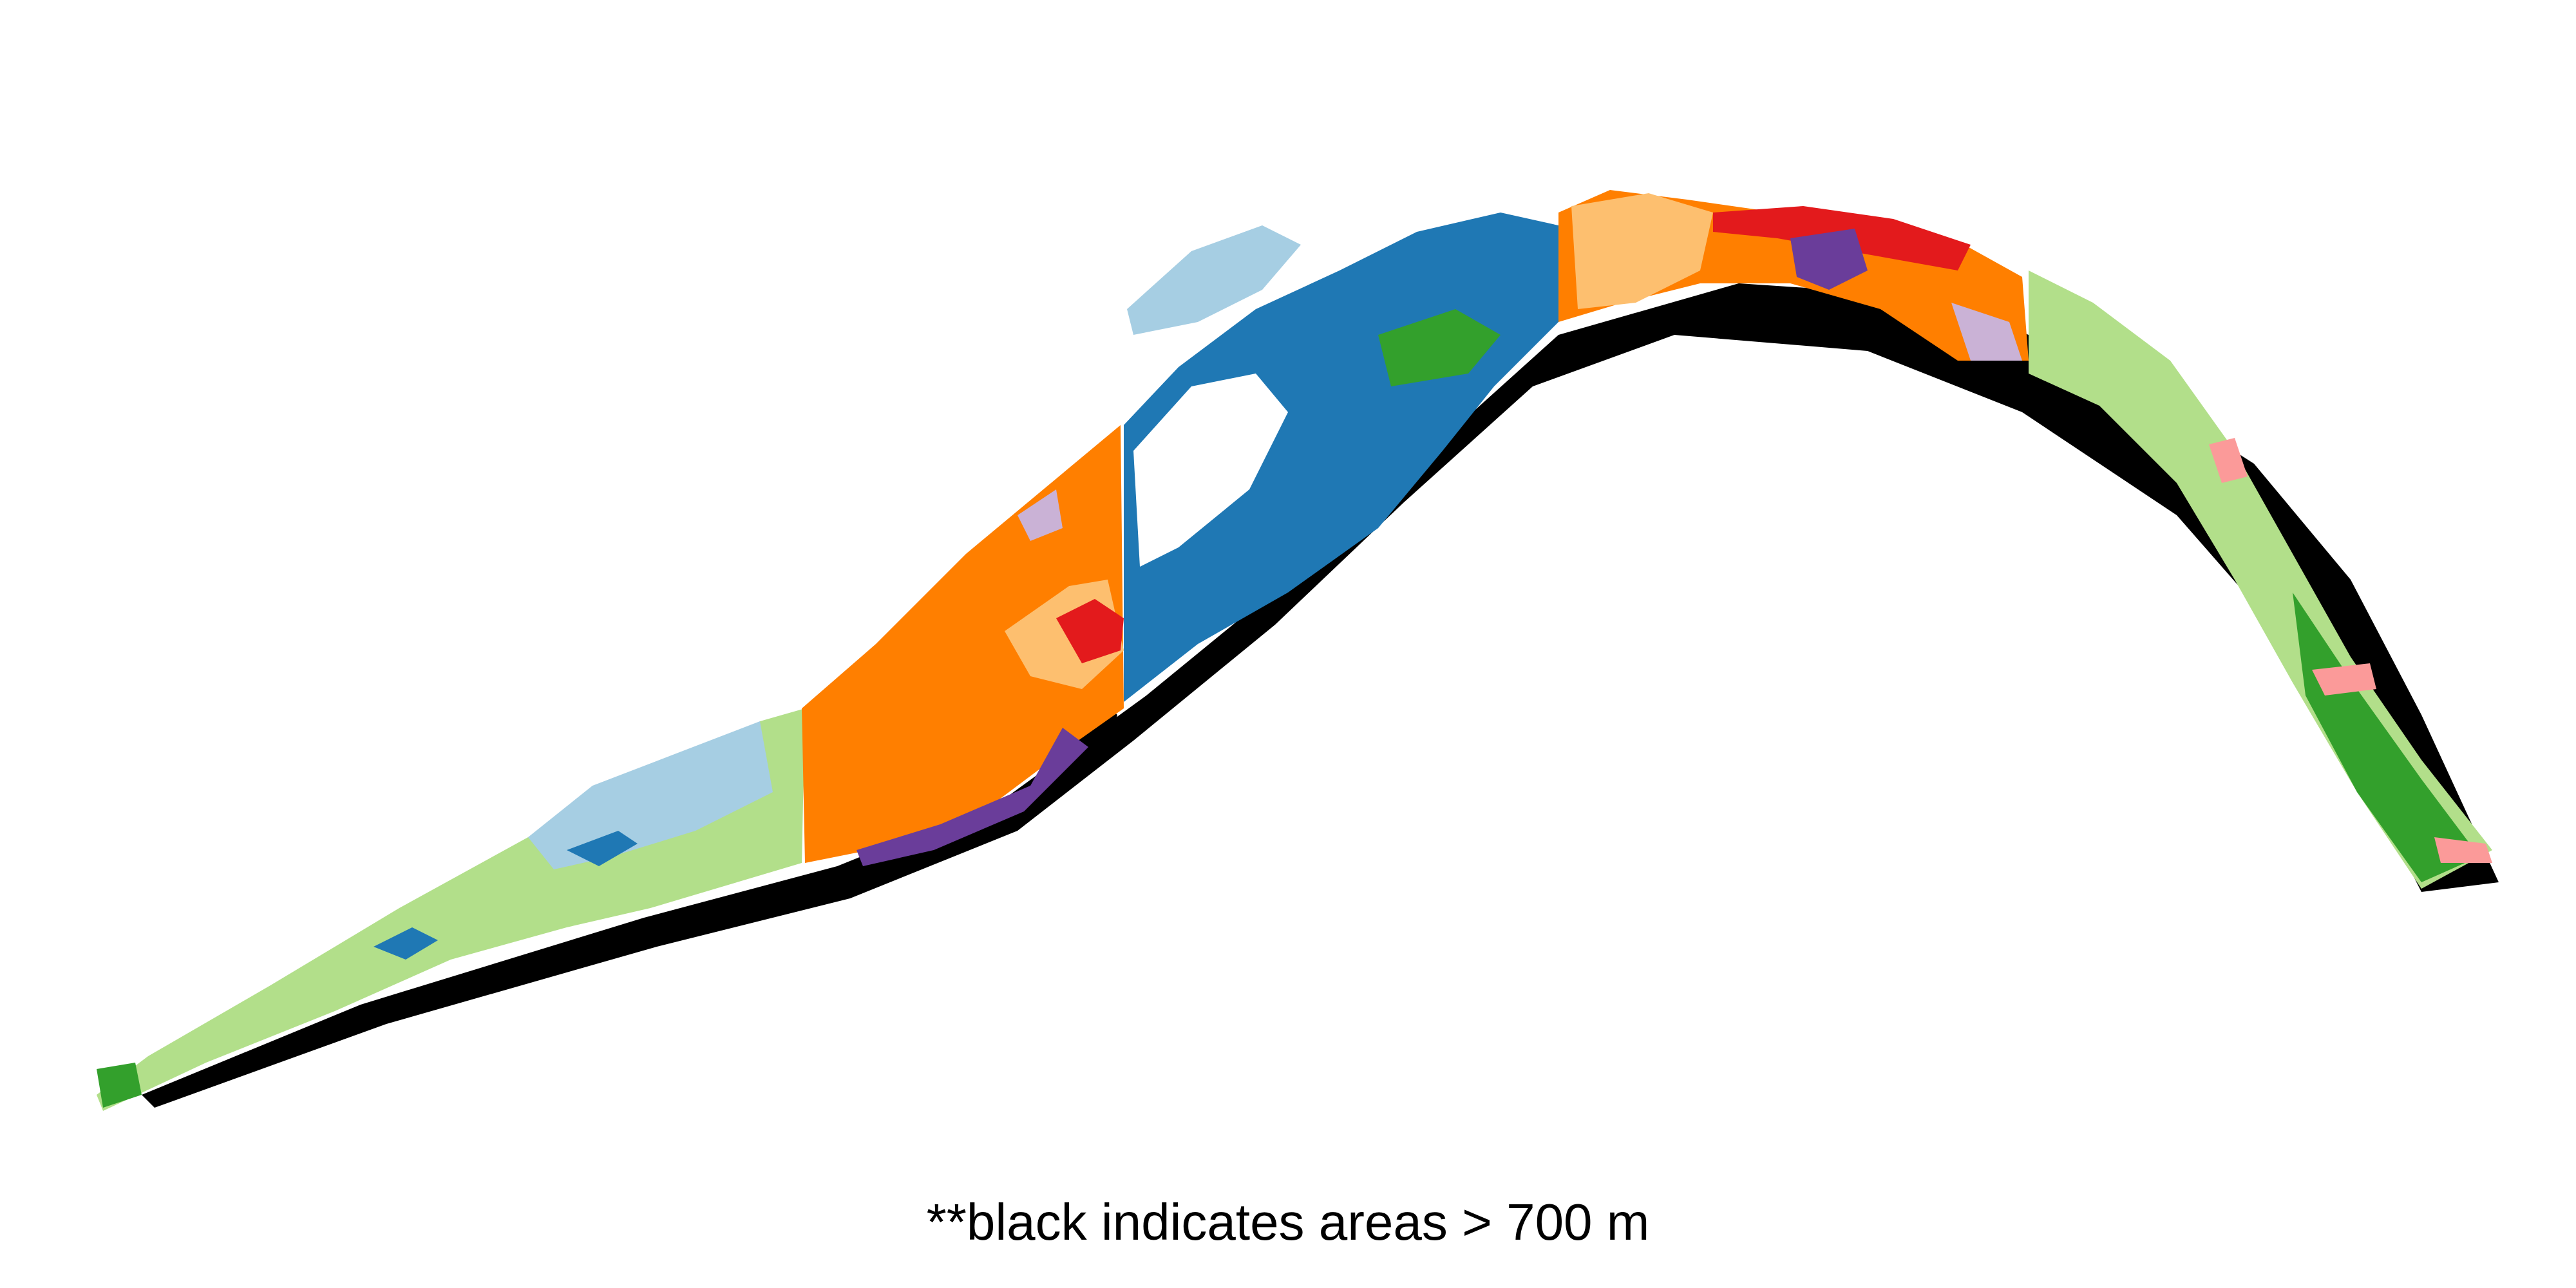 The image size is (2576, 1288). What do you see at coordinates (120, 1085) in the screenshot?
I see `region-west-green` at bounding box center [120, 1085].